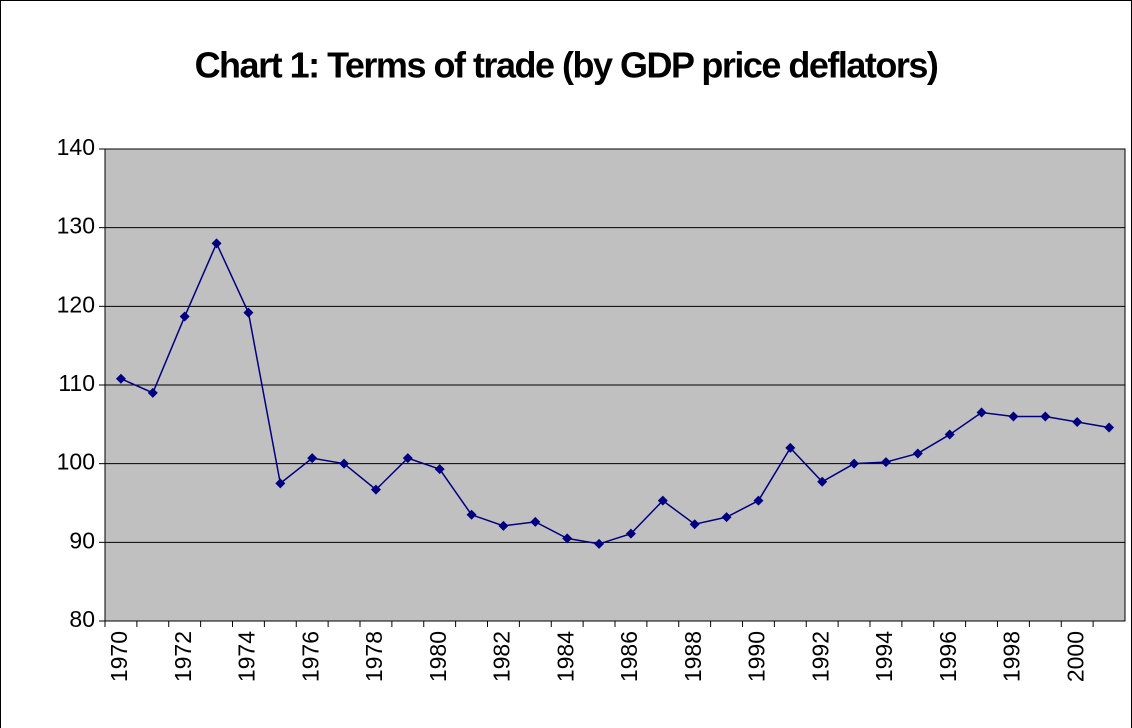 Image resolution: width=1132 pixels, height=728 pixels. Describe the element at coordinates (119, 656) in the screenshot. I see `x-tick-label: 1970` at that location.